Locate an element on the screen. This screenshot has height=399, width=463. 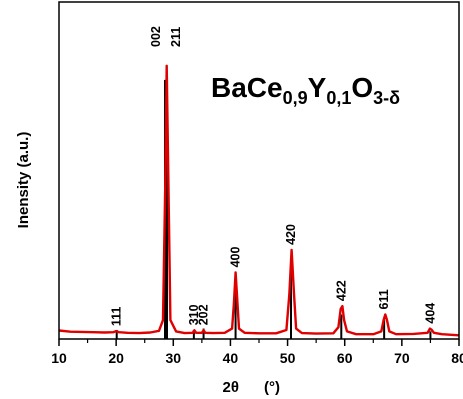
peak-label-002: 002 is located at coordinates (156, 36).